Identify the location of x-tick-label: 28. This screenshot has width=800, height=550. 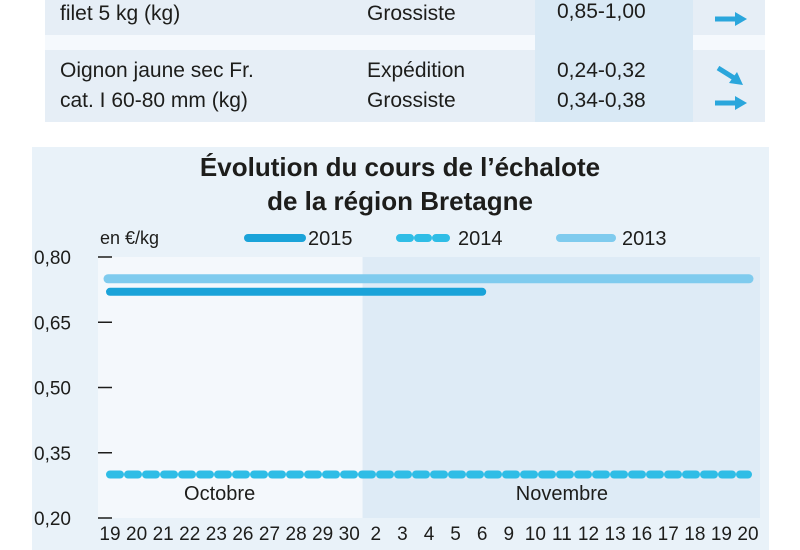
(296, 534).